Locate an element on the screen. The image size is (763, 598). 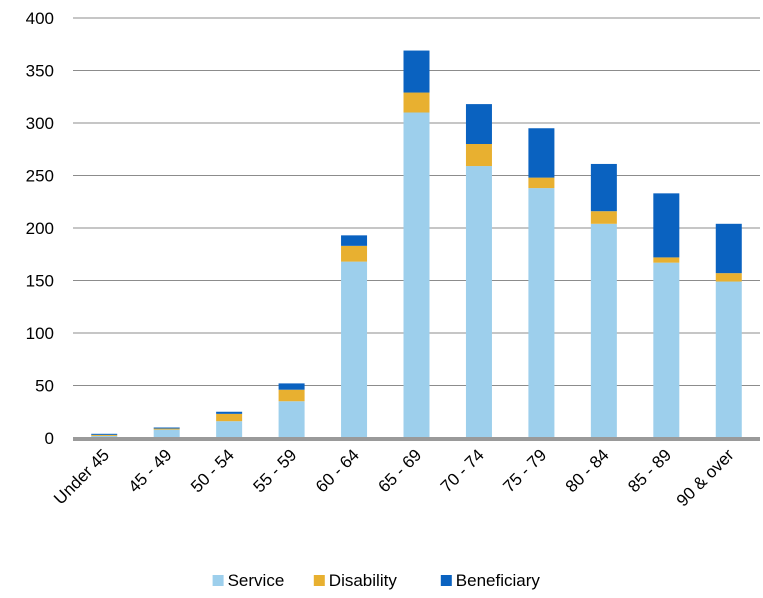
legend-item-service: Service is located at coordinates (248, 580).